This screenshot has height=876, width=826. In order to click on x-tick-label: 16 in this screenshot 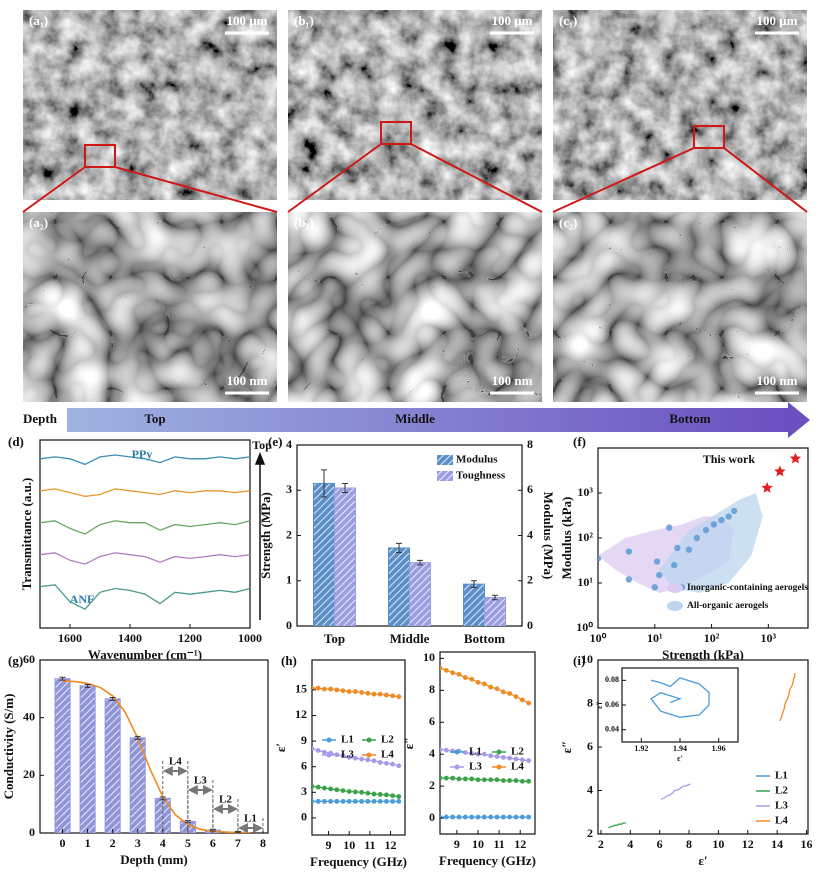, I will do `click(807, 844)`.